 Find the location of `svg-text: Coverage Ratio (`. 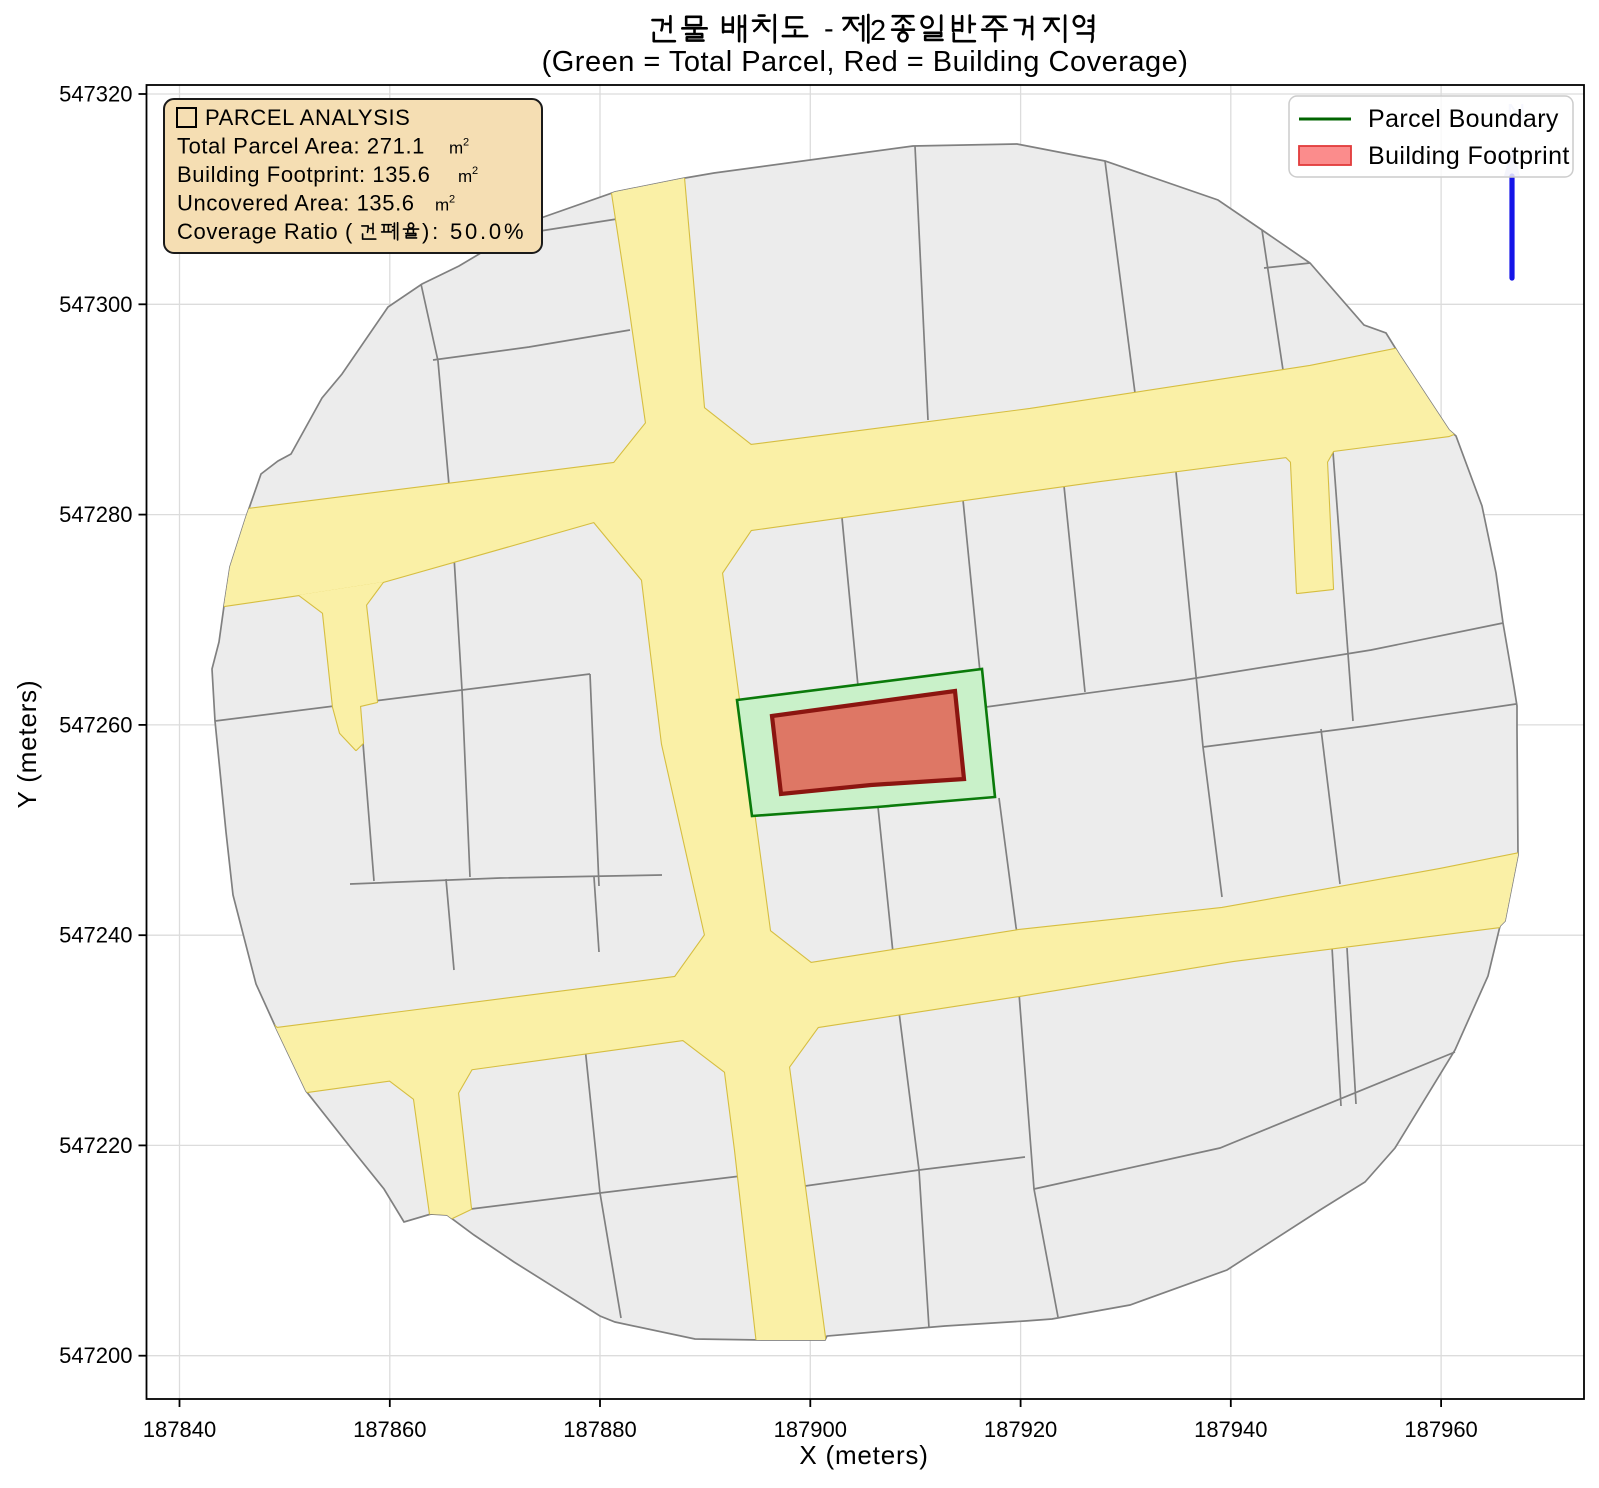

svg-text: Coverage Ratio ( is located at coordinates (265, 231).